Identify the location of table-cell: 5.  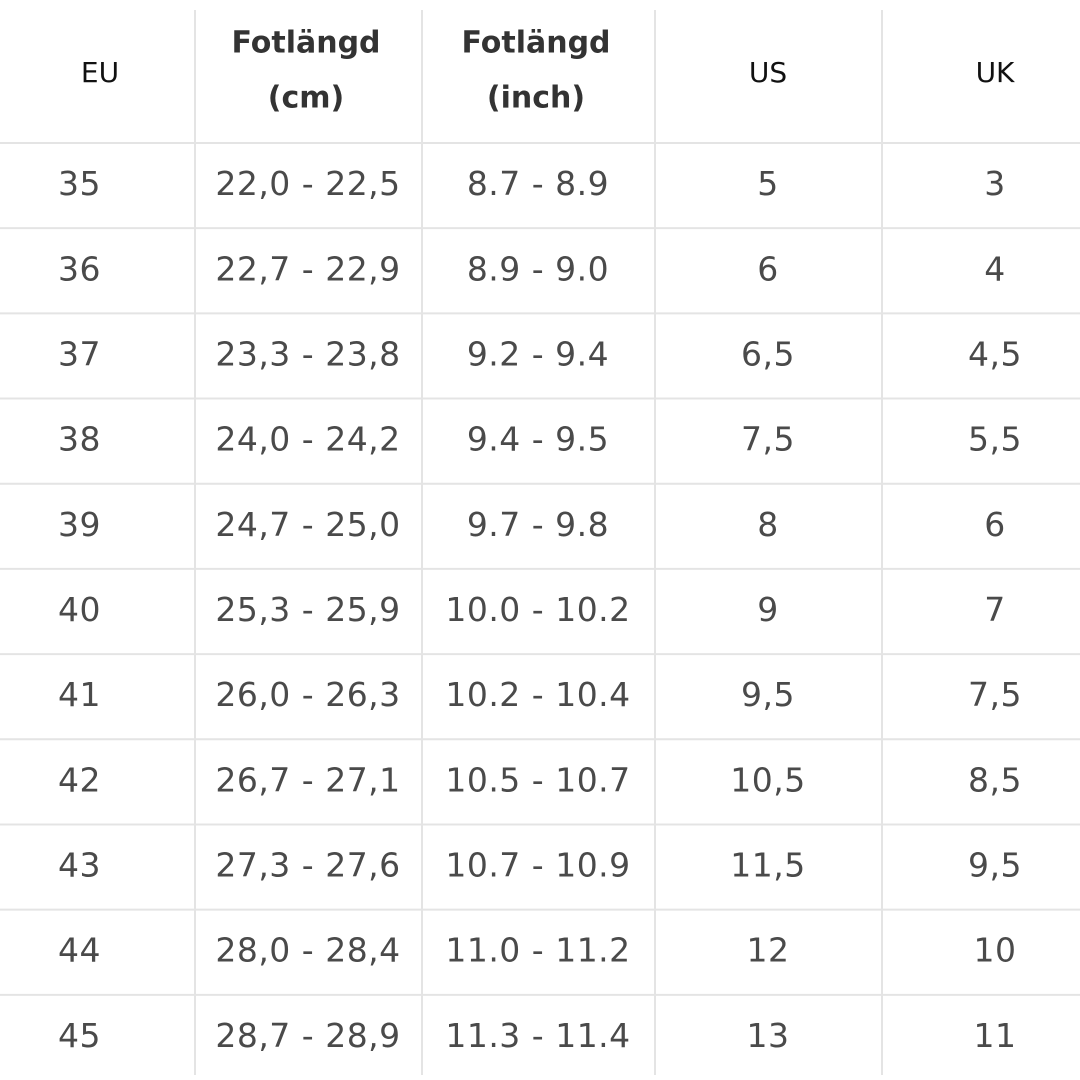
(768, 183).